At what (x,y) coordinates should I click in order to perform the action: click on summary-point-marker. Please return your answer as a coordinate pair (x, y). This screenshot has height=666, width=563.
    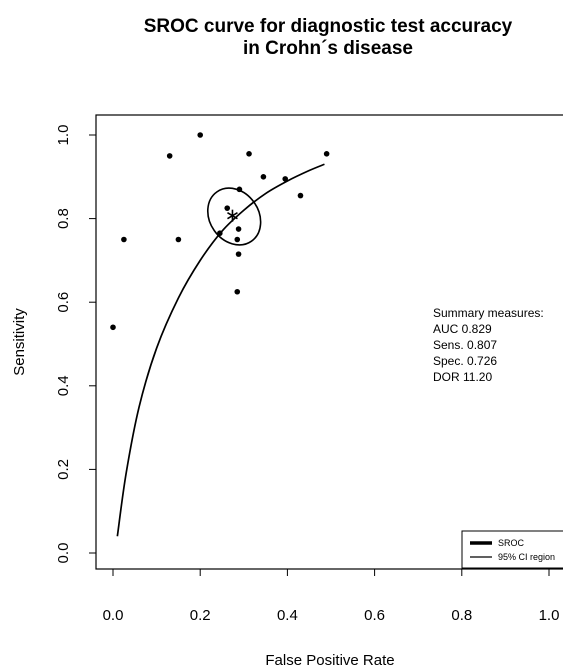
    Looking at the image, I should click on (232, 215).